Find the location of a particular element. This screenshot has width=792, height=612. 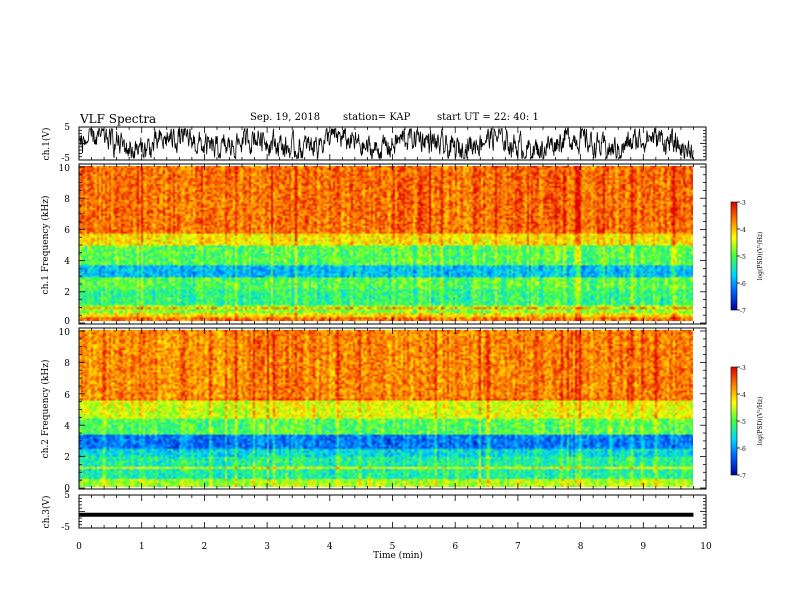

xtick-4: 4 is located at coordinates (330, 547).